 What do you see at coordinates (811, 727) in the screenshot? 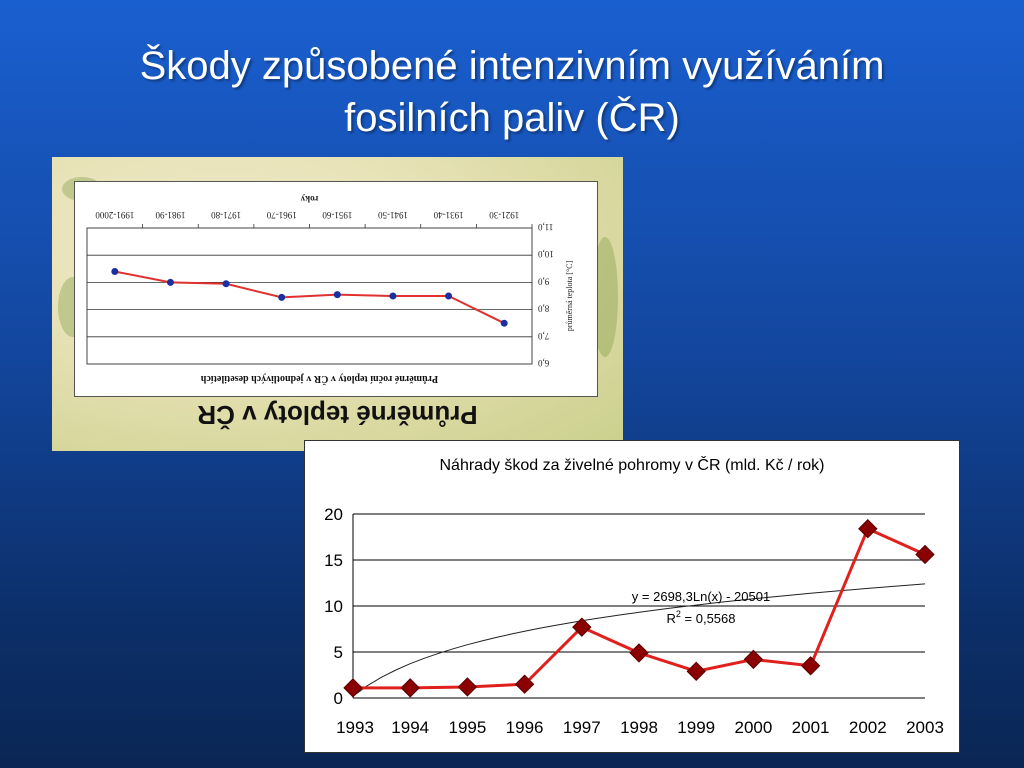
I see `x-tick-label: 2001` at bounding box center [811, 727].